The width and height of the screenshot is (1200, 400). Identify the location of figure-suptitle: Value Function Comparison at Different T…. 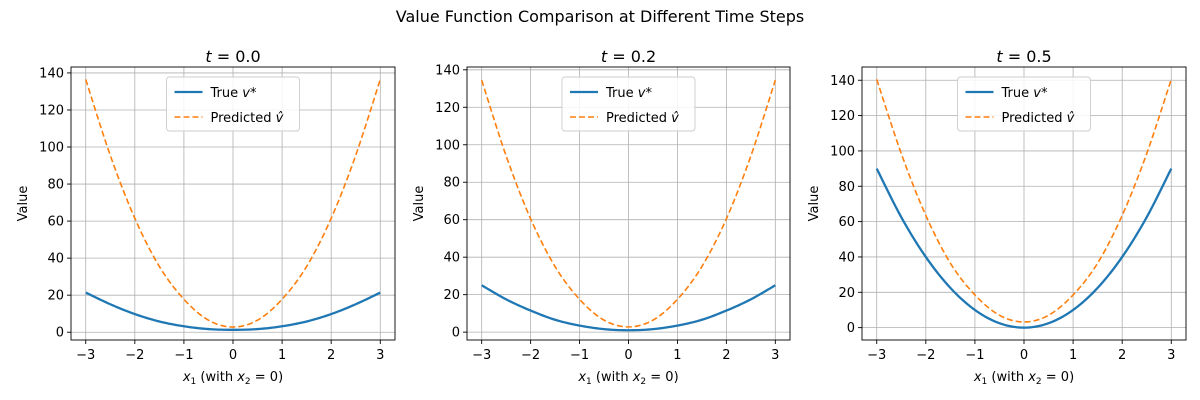
(600, 16).